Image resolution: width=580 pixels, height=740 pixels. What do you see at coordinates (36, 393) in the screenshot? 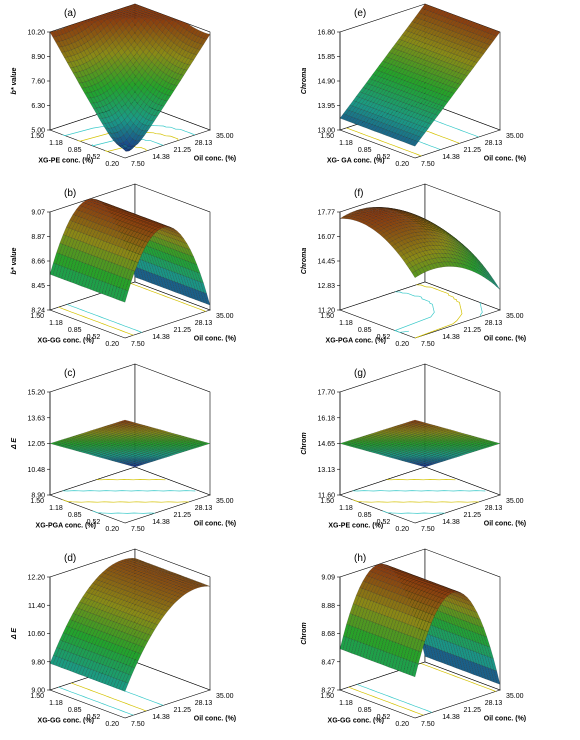
I see `z-tick-label: 15.20` at bounding box center [36, 393].